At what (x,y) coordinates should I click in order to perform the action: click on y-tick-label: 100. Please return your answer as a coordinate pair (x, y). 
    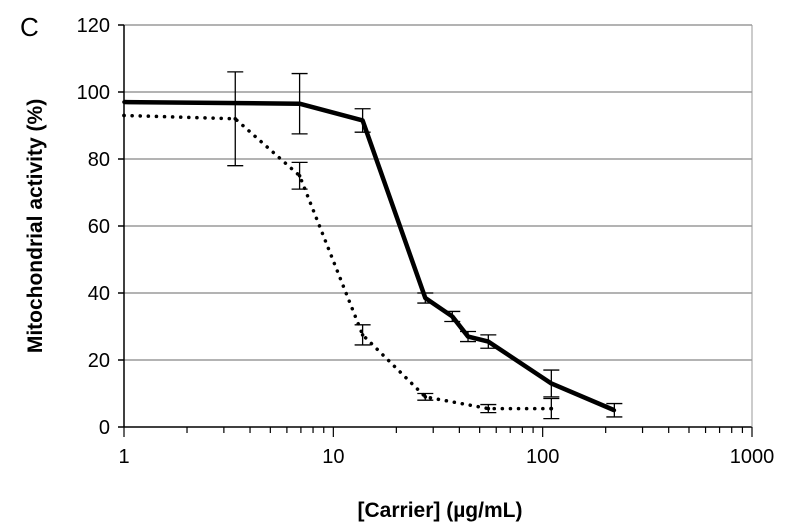
    Looking at the image, I should click on (93, 93).